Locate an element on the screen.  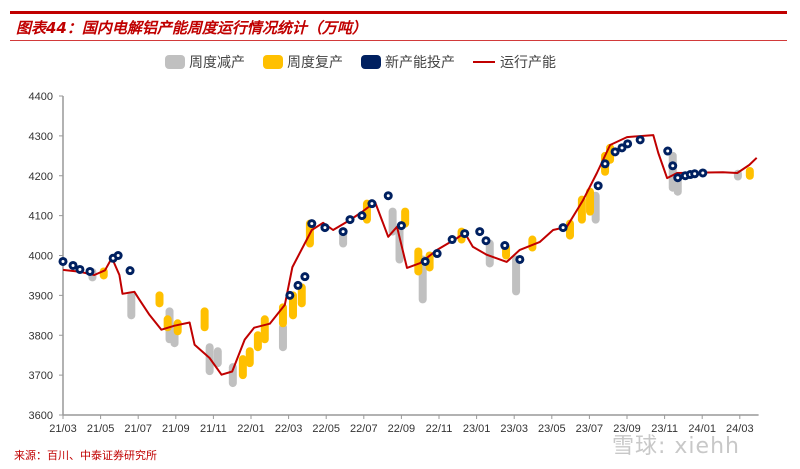
legend: 周度减产 周度复产 新产能投产 运行产能 is located at coordinates (369, 62).